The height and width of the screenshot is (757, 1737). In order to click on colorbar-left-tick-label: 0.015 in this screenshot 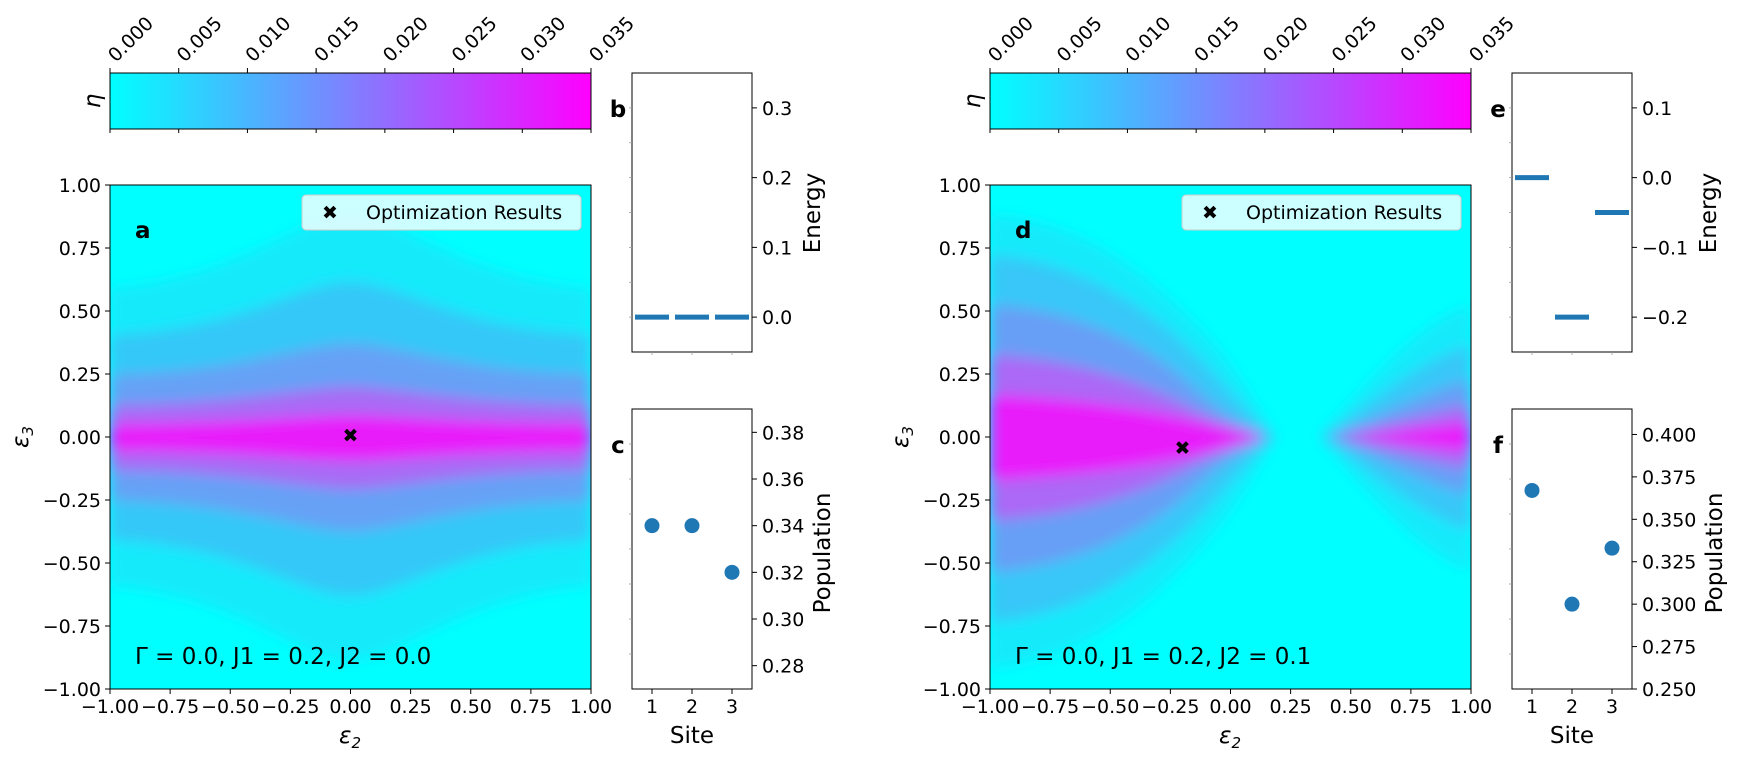, I will do `click(337, 40)`.